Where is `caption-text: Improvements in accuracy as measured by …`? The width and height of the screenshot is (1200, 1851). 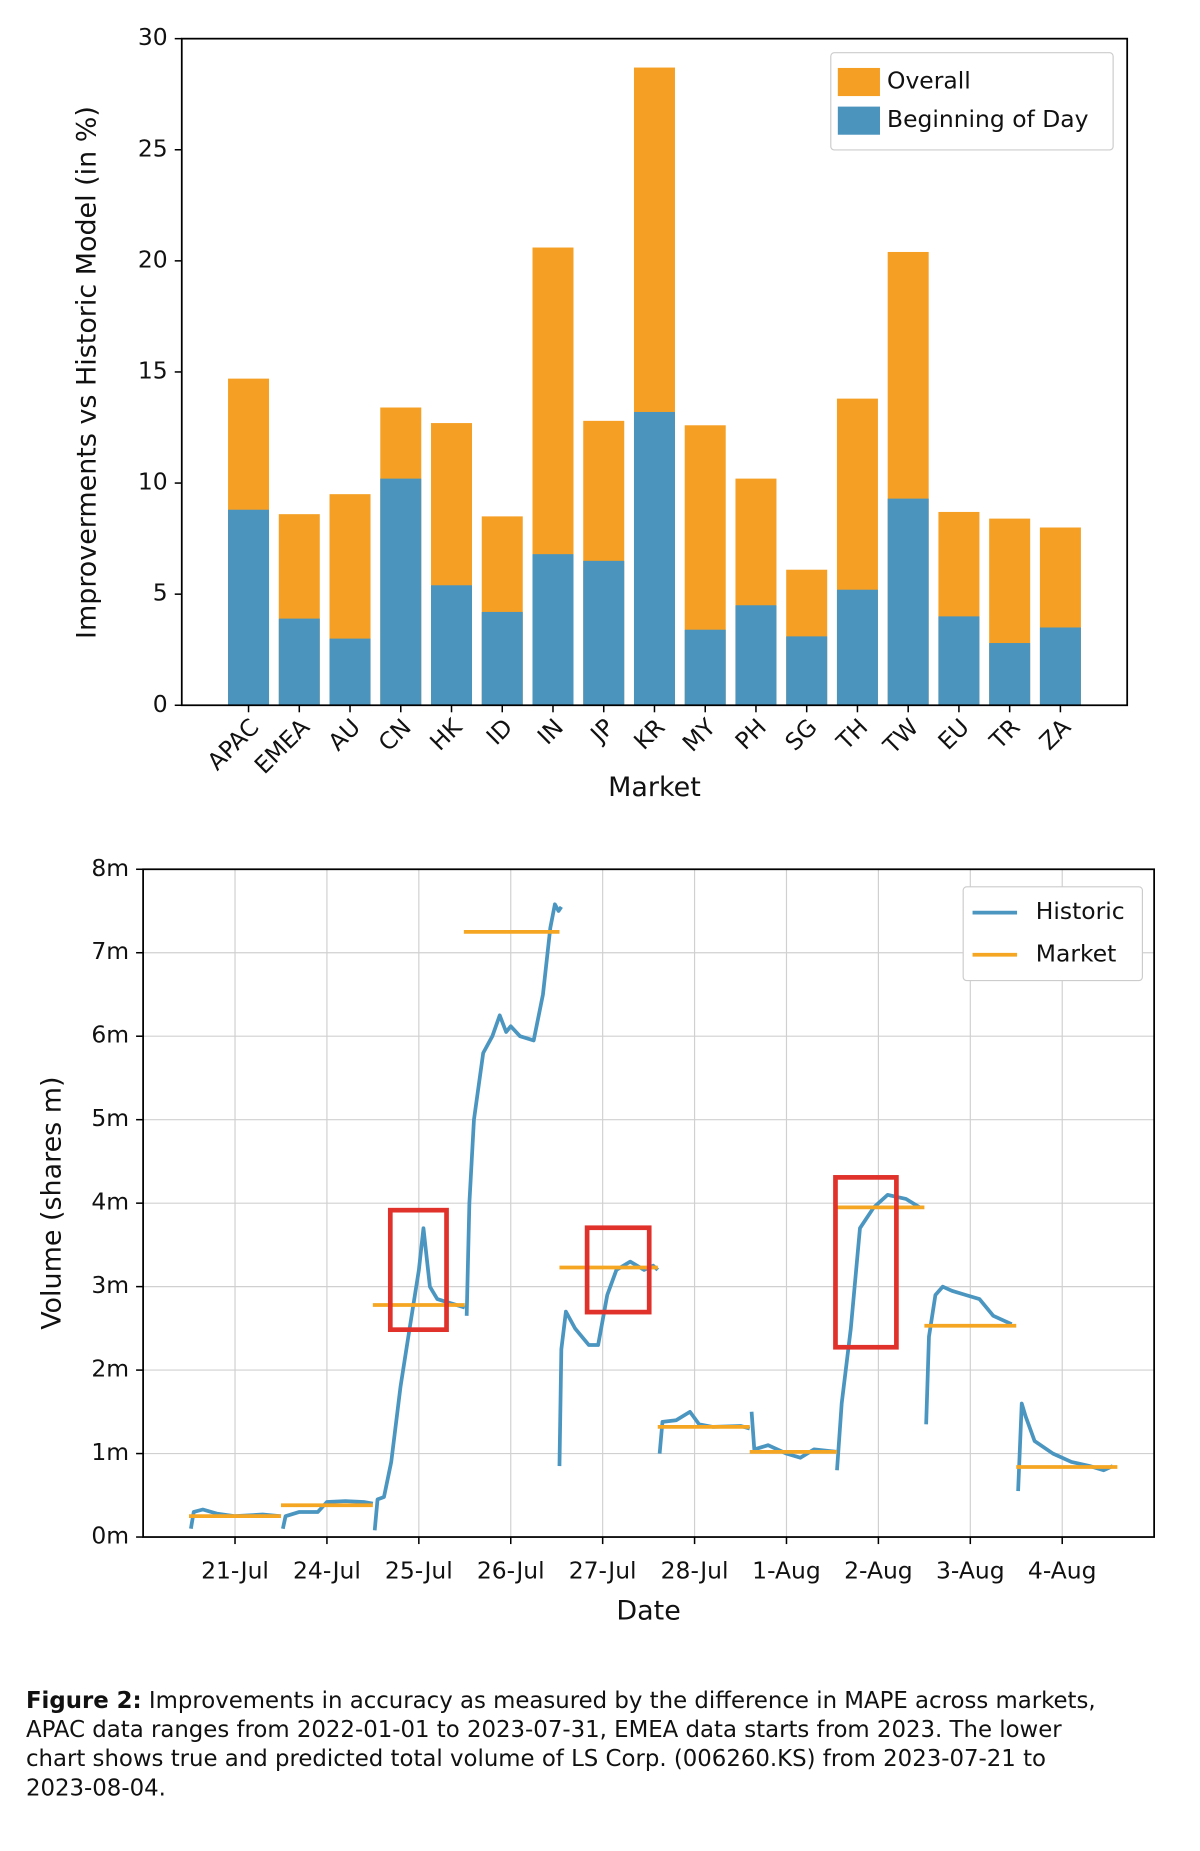 caption-text: Improvements in accuracy as measured by … is located at coordinates (619, 1701).